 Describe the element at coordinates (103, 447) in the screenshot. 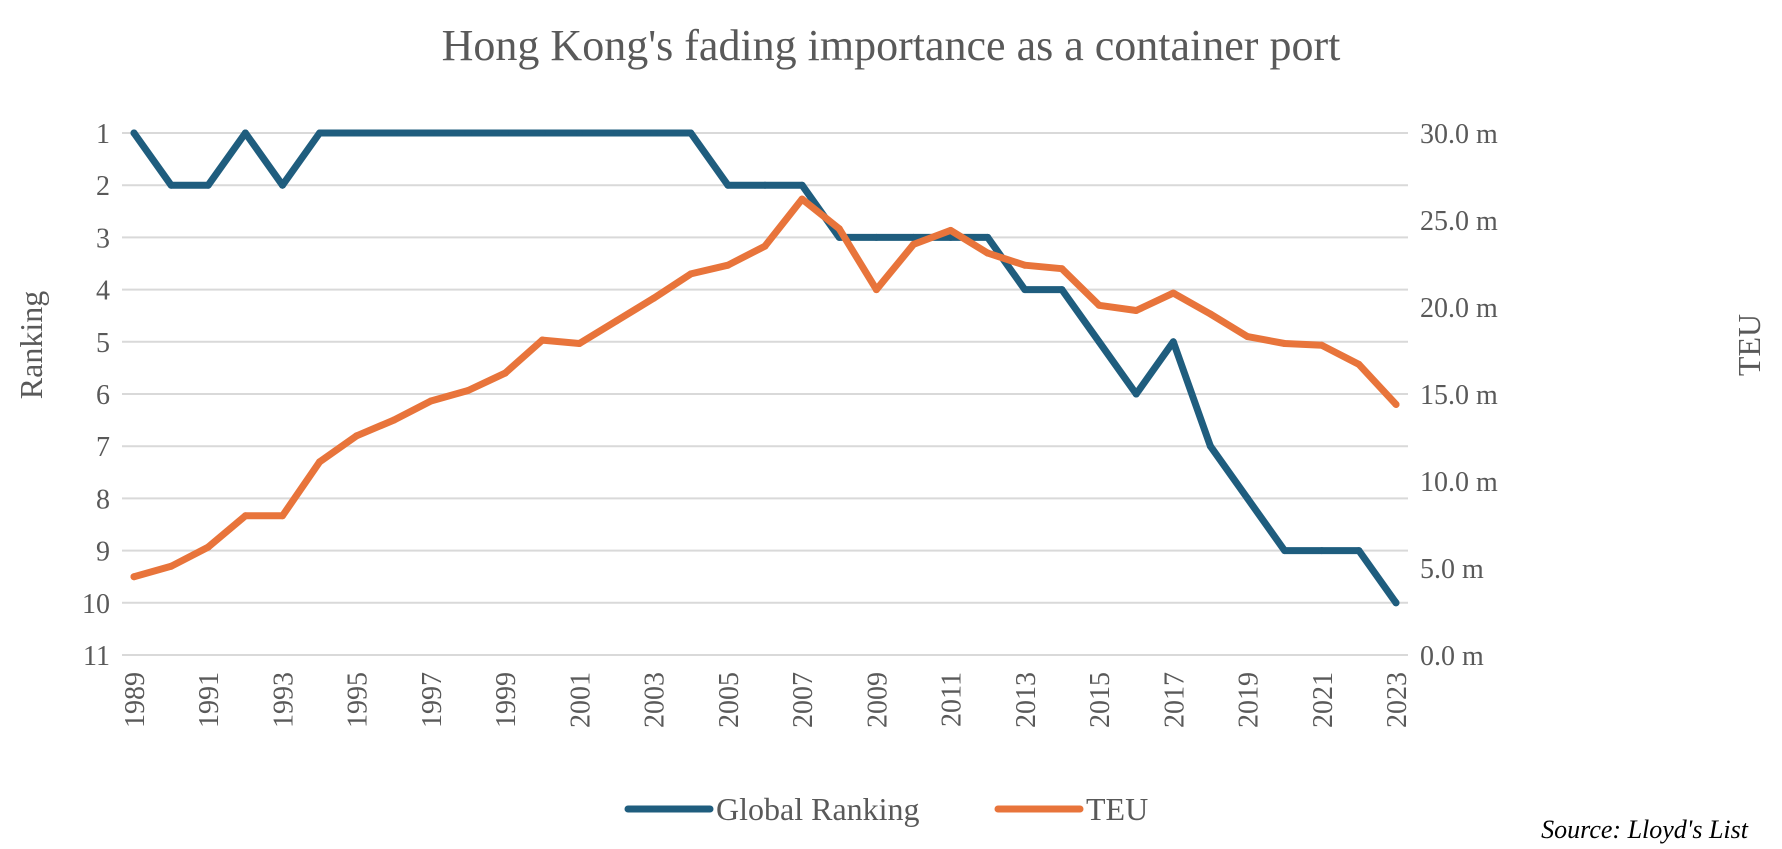

I see `left-tick-label: 7` at that location.